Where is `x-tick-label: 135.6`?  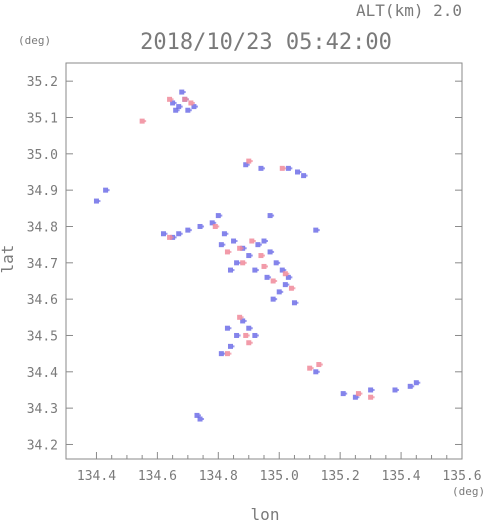
x-tick-label: 135.6 is located at coordinates (461, 476).